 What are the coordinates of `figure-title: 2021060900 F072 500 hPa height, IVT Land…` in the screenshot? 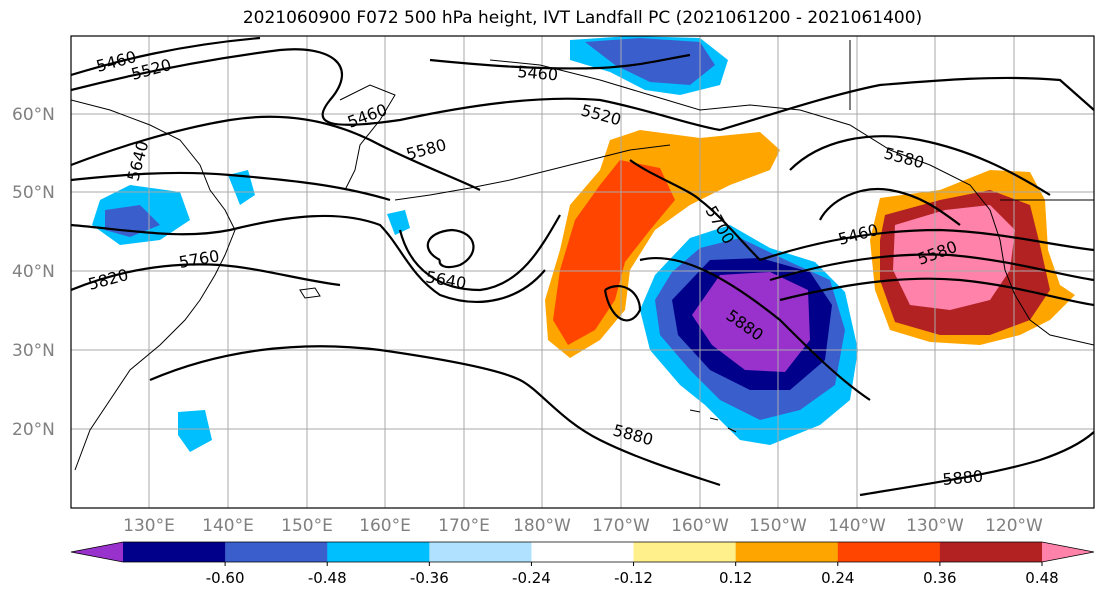 It's located at (582, 18).